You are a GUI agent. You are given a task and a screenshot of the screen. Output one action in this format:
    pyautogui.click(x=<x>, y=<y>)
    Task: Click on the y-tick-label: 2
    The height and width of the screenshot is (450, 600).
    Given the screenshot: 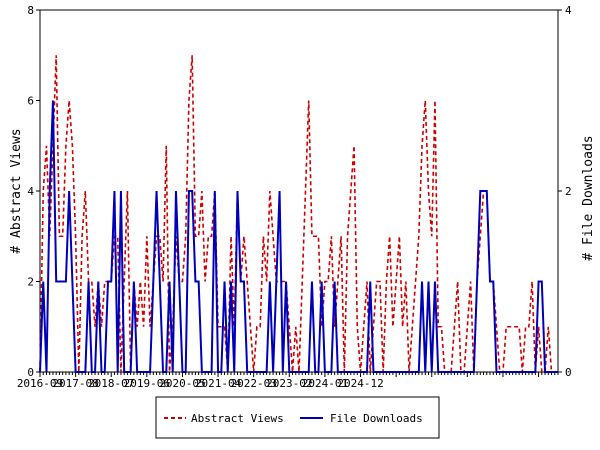 What is the action you would take?
    pyautogui.click(x=30, y=282)
    